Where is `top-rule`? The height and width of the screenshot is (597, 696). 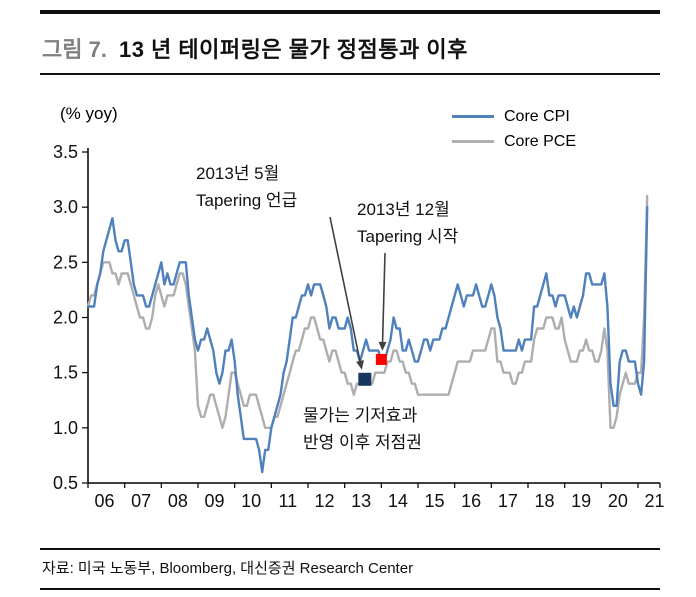 top-rule is located at coordinates (350, 12).